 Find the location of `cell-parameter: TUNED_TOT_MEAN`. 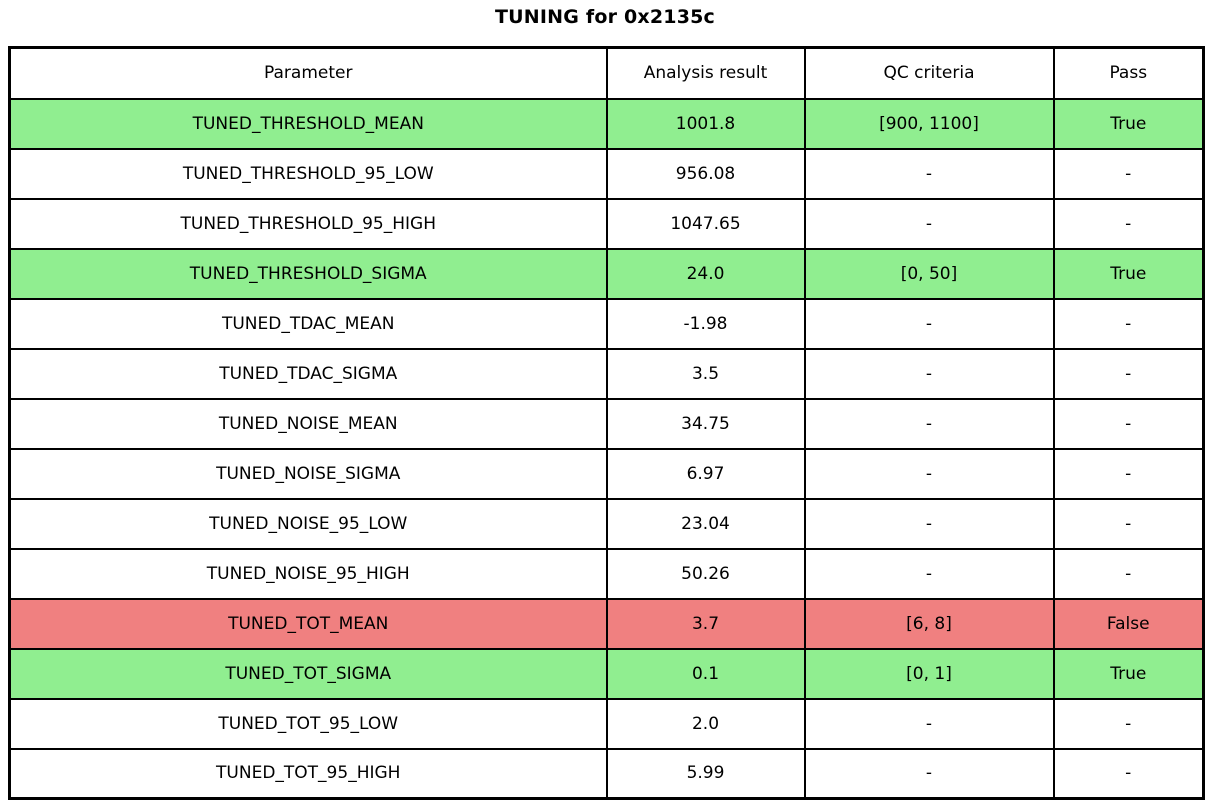

cell-parameter: TUNED_TOT_MEAN is located at coordinates (308, 623).